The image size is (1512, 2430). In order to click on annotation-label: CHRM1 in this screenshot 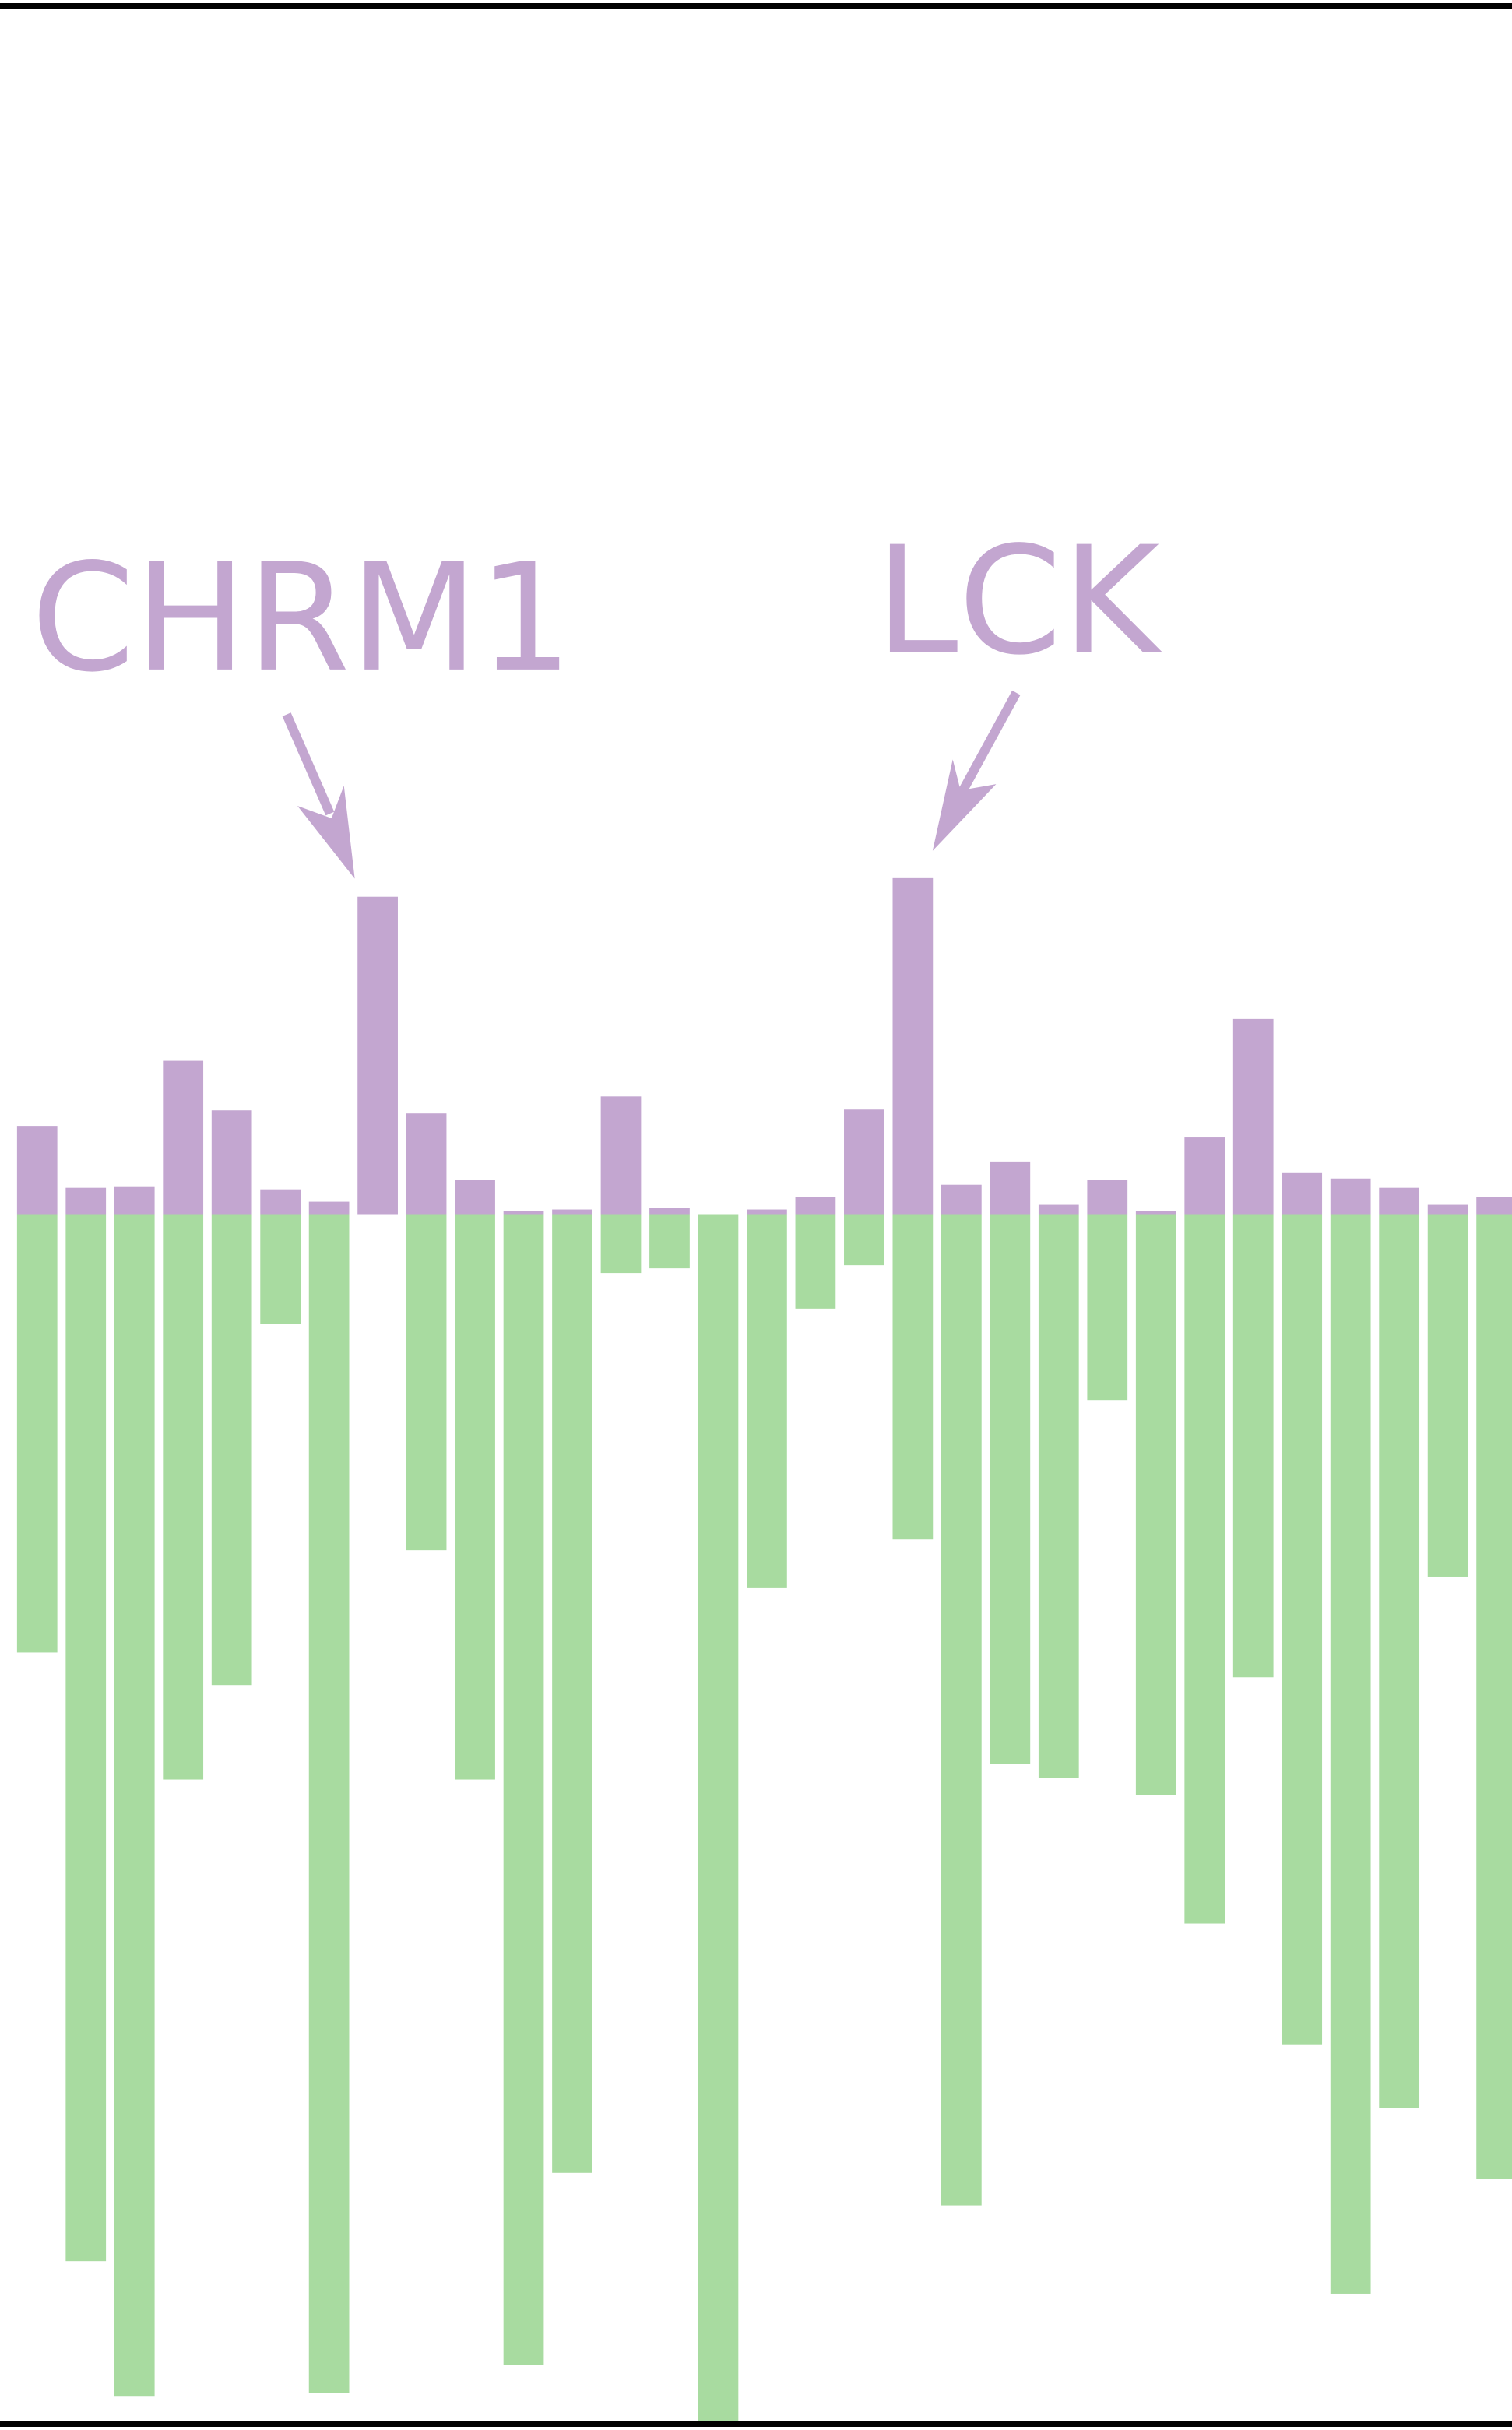, I will do `click(302, 619)`.